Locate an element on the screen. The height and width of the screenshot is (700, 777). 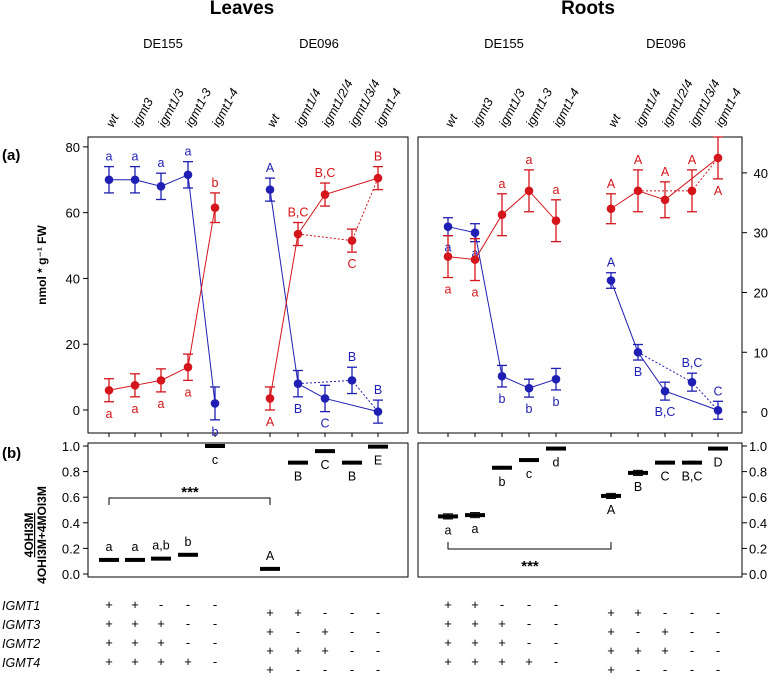
gene-label: IGMT1 is located at coordinates (21, 606).